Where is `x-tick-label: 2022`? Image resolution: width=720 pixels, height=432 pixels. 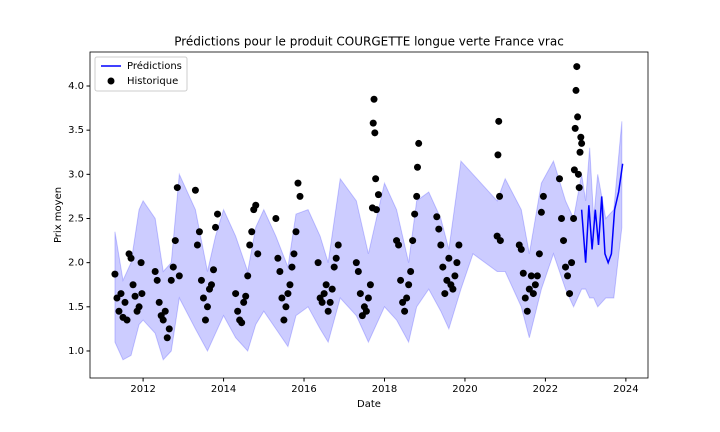 x-tick-label: 2022 is located at coordinates (545, 389).